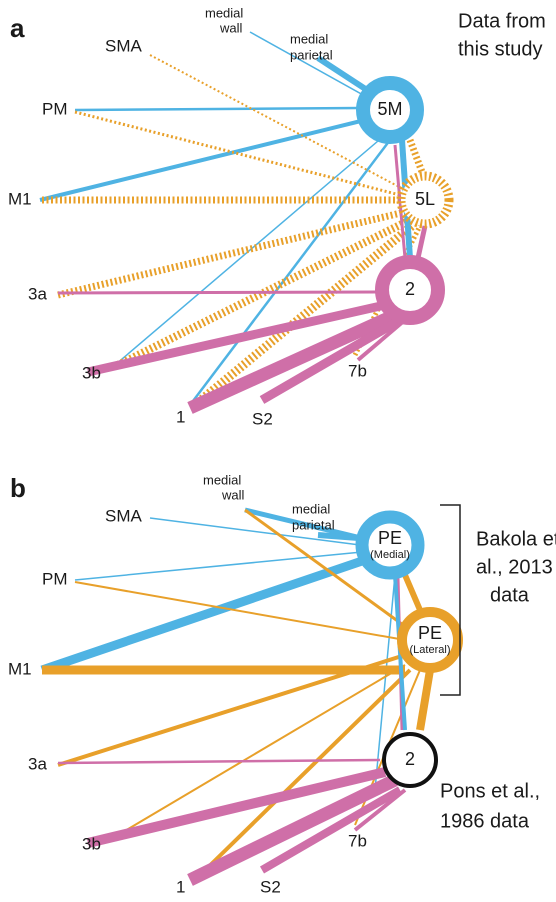  What do you see at coordinates (450, 600) in the screenshot?
I see `bracket` at bounding box center [450, 600].